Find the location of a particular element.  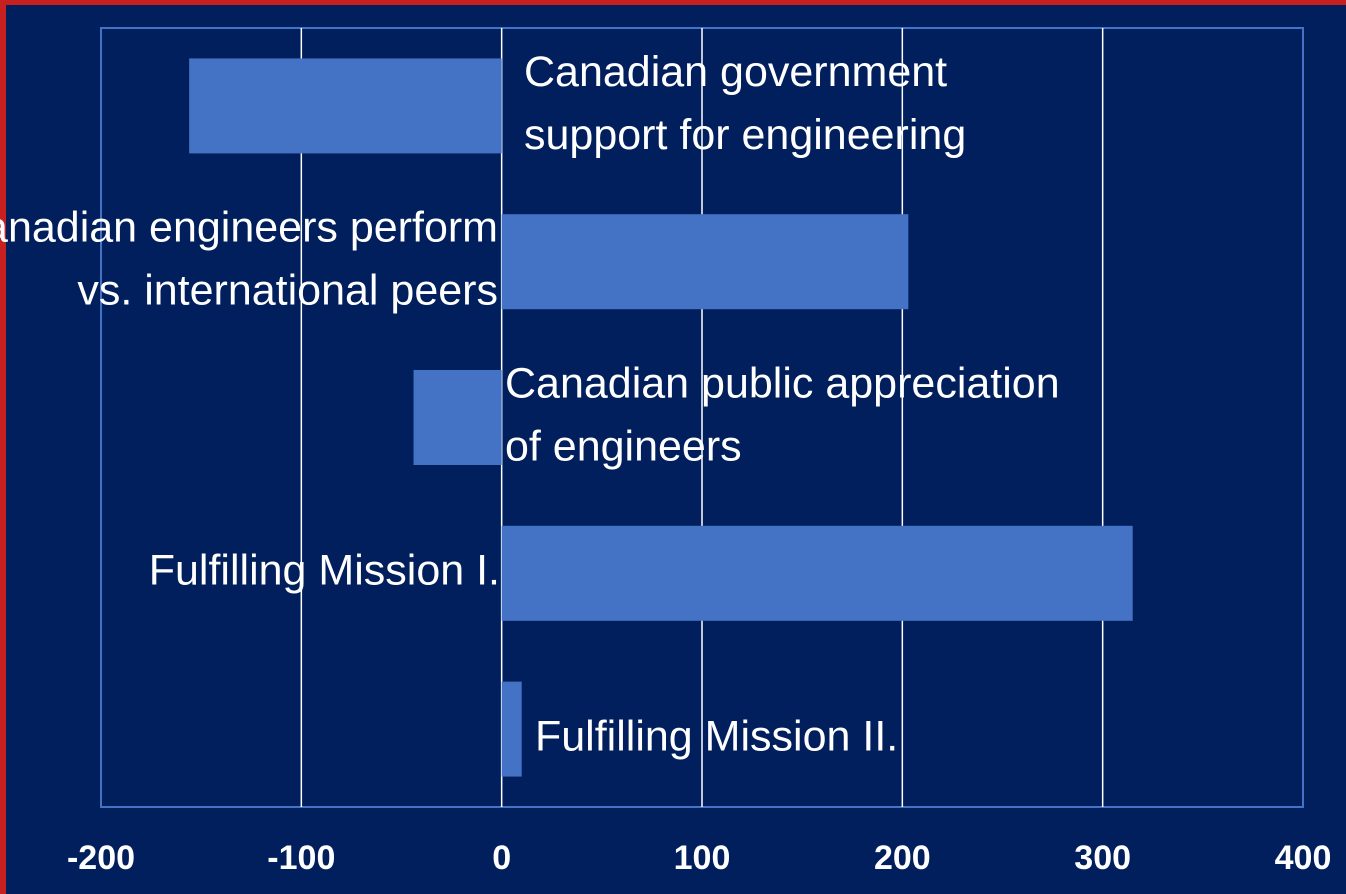

category-label: Canadian public appreciation is located at coordinates (782, 383).